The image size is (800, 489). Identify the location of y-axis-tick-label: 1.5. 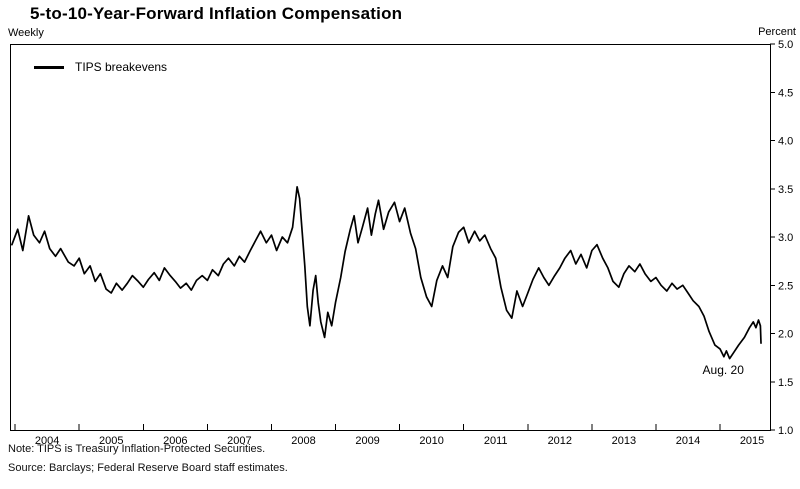
(785, 383).